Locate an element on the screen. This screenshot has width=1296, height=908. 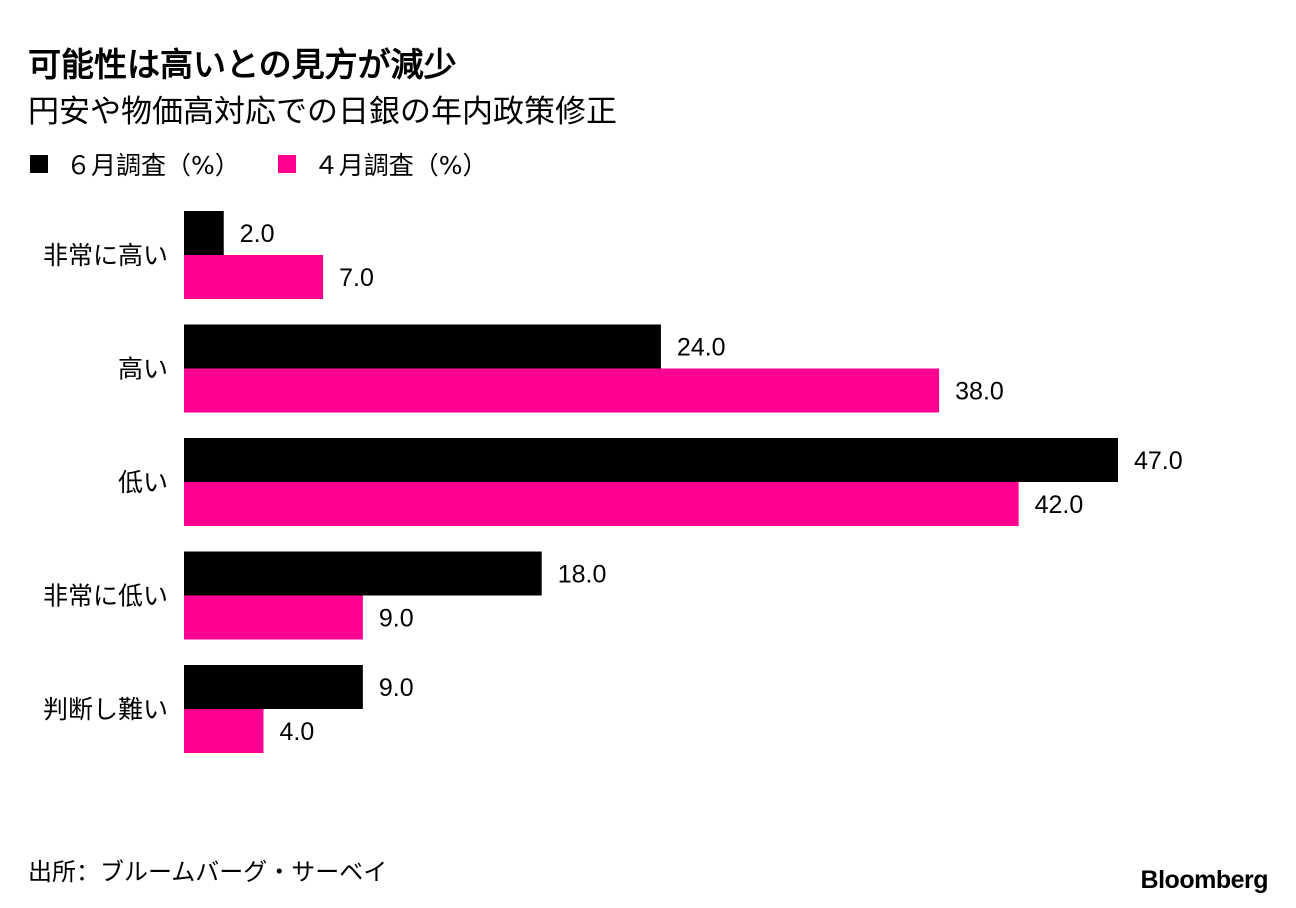
legend-swatch-june is located at coordinates (39, 164).